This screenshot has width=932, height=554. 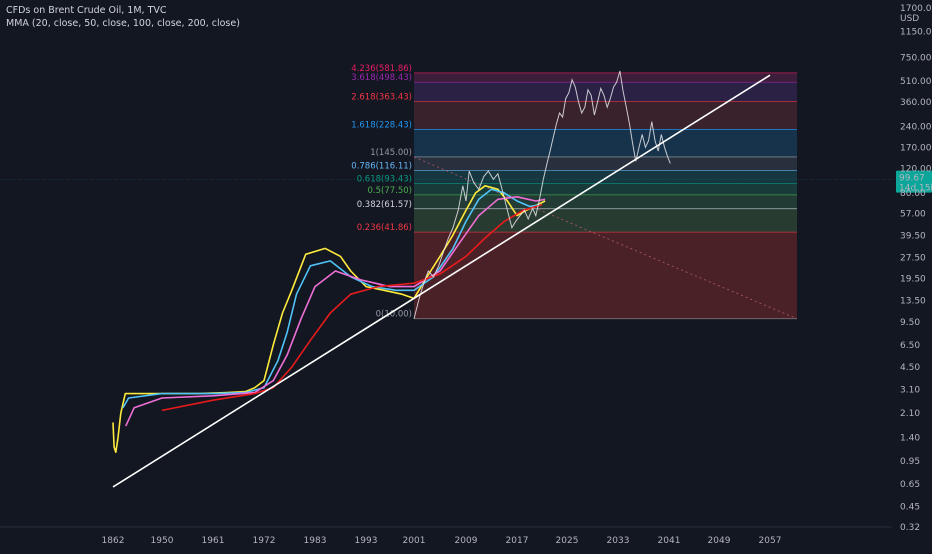 I want to click on fib-band-0.5, so click(x=605, y=189).